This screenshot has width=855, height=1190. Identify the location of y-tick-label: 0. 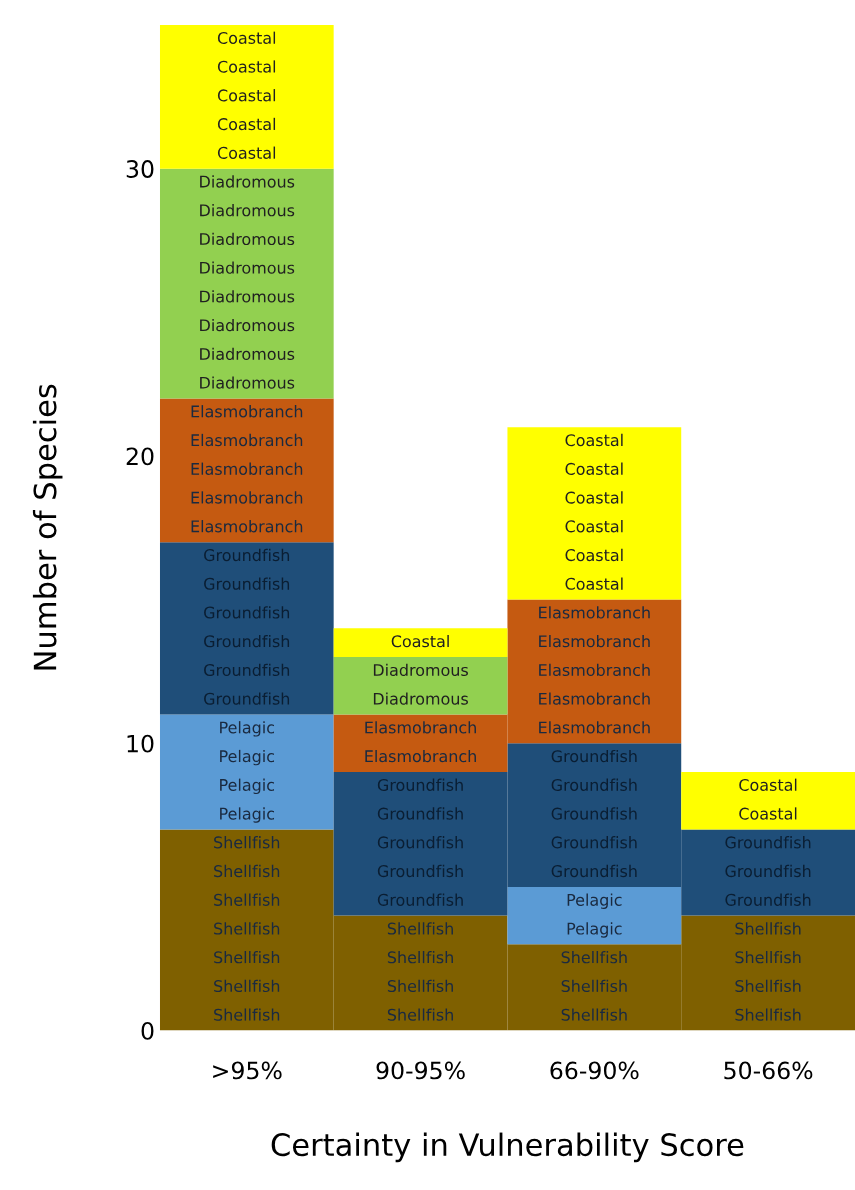
(147, 1030).